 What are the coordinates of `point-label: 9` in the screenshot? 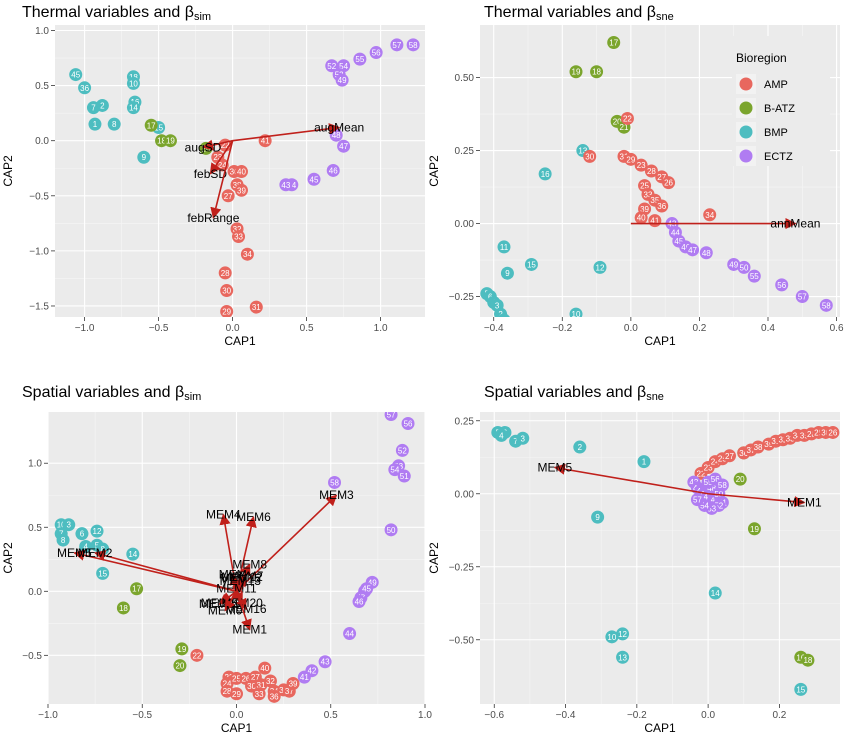 It's located at (144, 157).